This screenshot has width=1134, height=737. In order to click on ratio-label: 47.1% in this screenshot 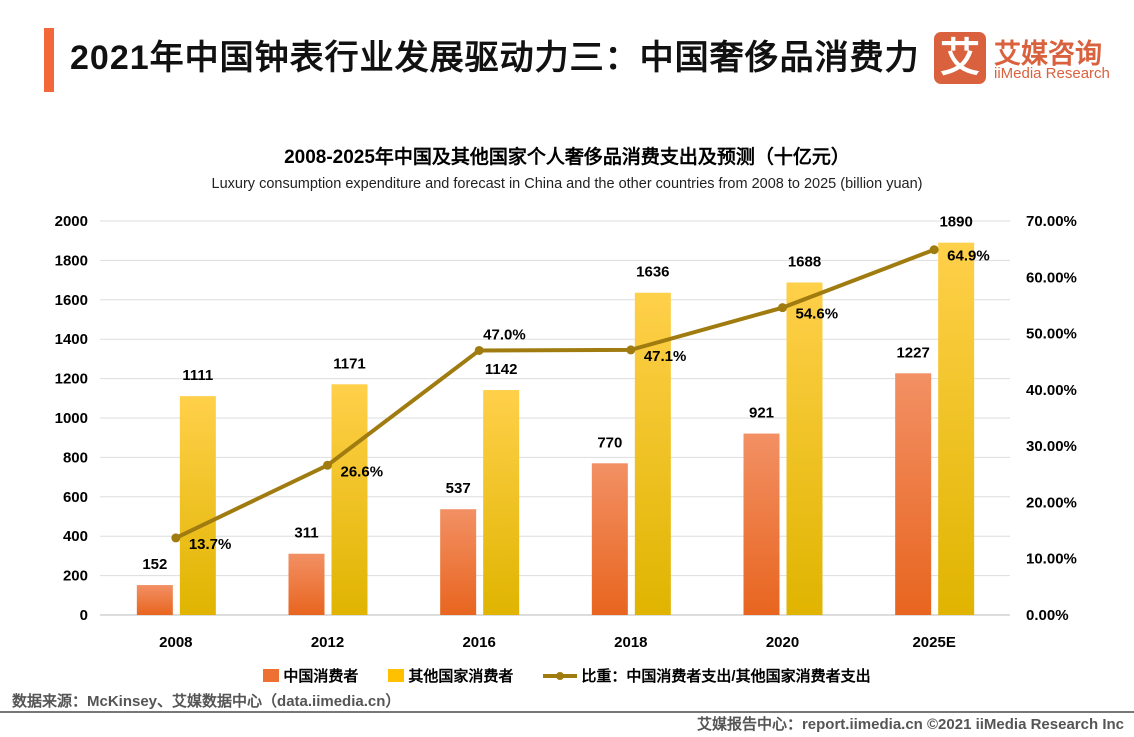, I will do `click(665, 356)`.